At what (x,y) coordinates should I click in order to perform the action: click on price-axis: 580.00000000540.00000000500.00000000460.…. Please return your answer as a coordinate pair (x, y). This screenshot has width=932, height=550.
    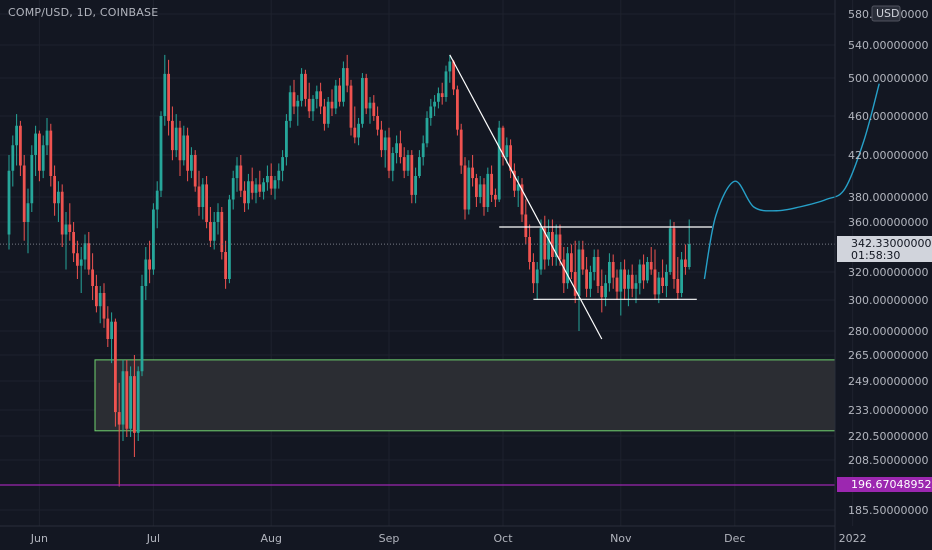
    Looking at the image, I should click on (888, 262).